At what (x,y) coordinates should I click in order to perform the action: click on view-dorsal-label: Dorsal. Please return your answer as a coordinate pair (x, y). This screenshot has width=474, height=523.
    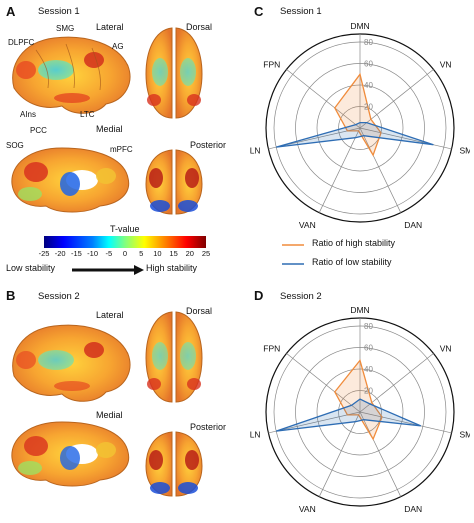
    Looking at the image, I should click on (199, 27).